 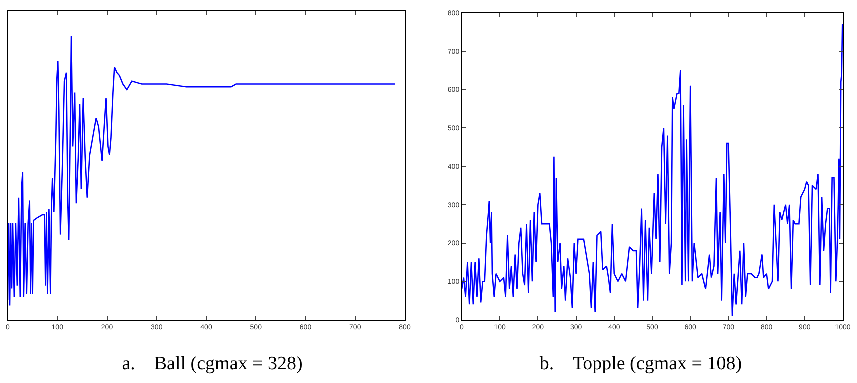 I want to click on text: a. Ball (cgmax = 328), so click(x=212, y=364).